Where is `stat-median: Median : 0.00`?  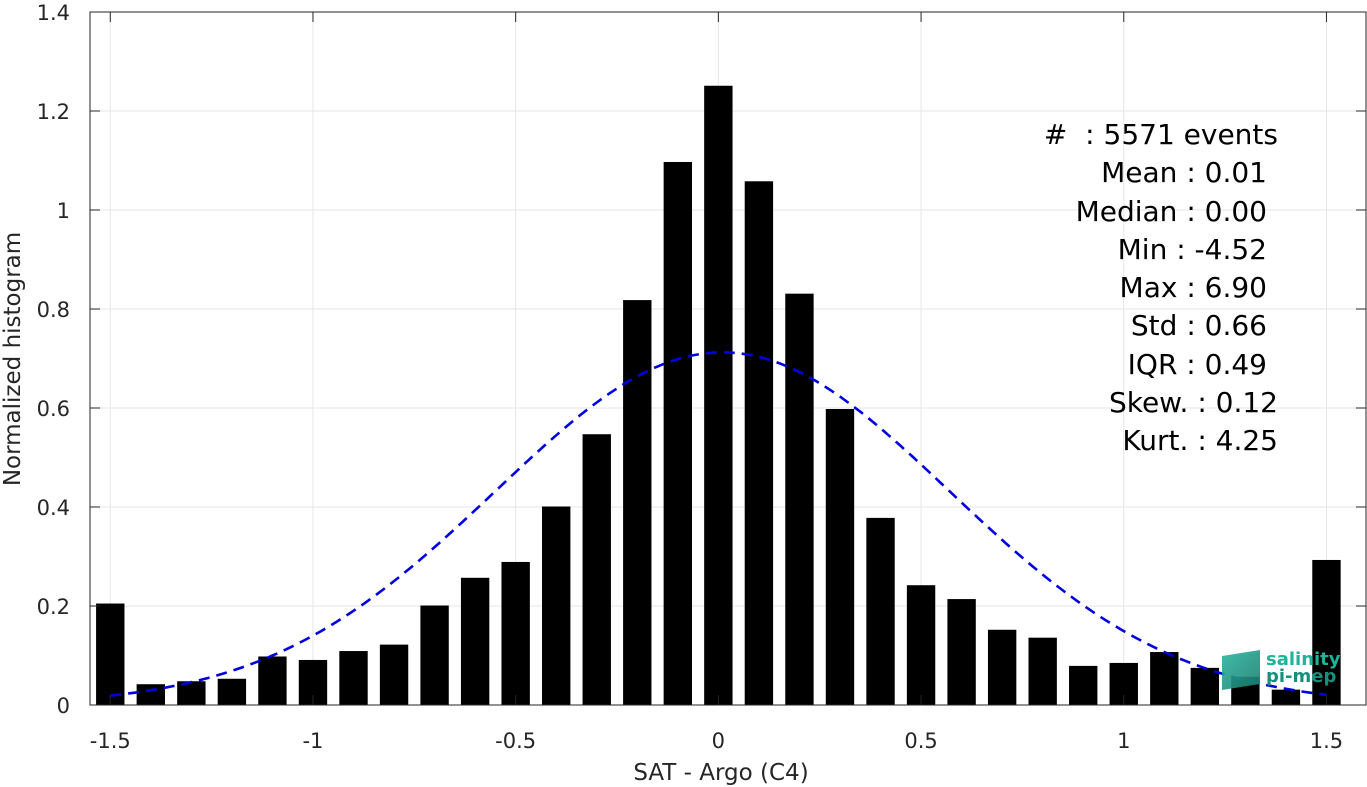 stat-median: Median : 0.00 is located at coordinates (1171, 211).